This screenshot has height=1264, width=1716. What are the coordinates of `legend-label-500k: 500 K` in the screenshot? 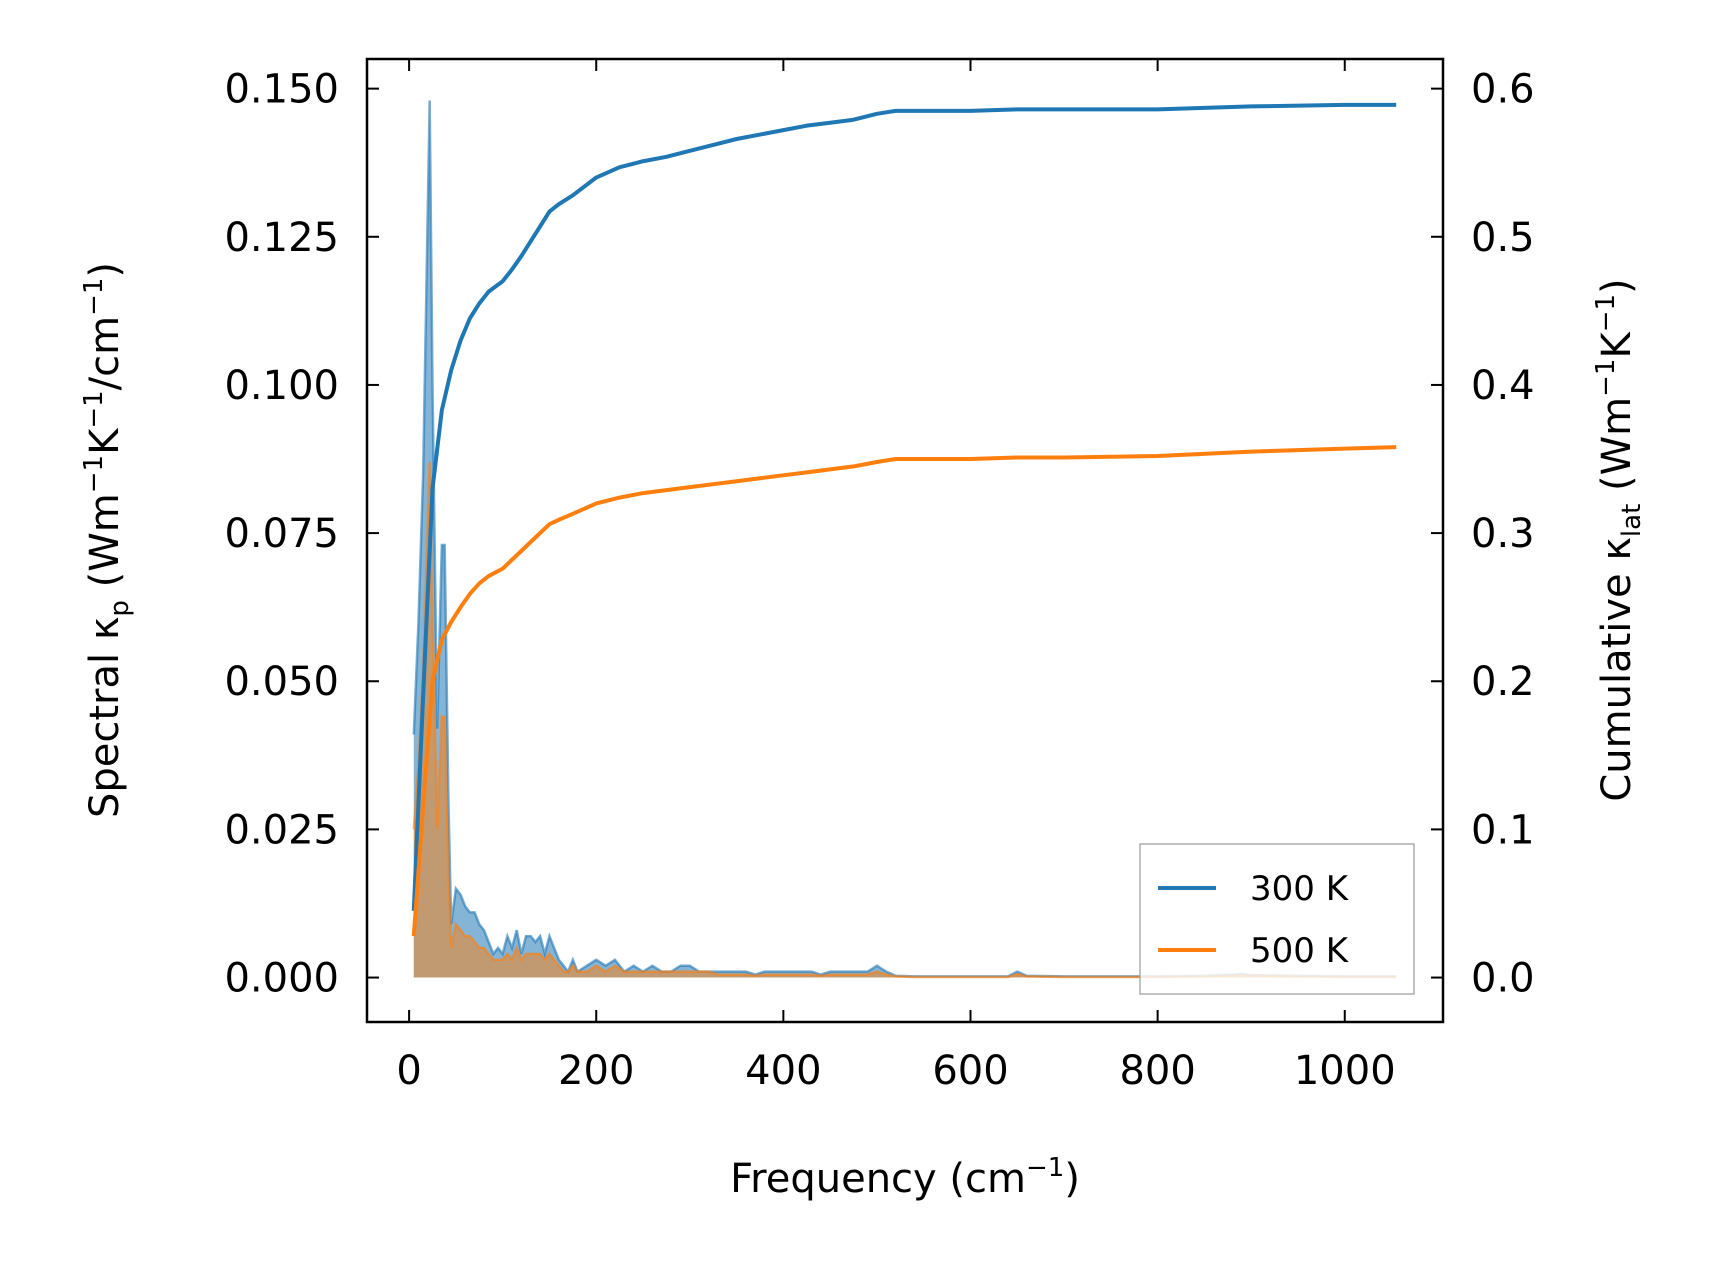 It's located at (1300, 951).